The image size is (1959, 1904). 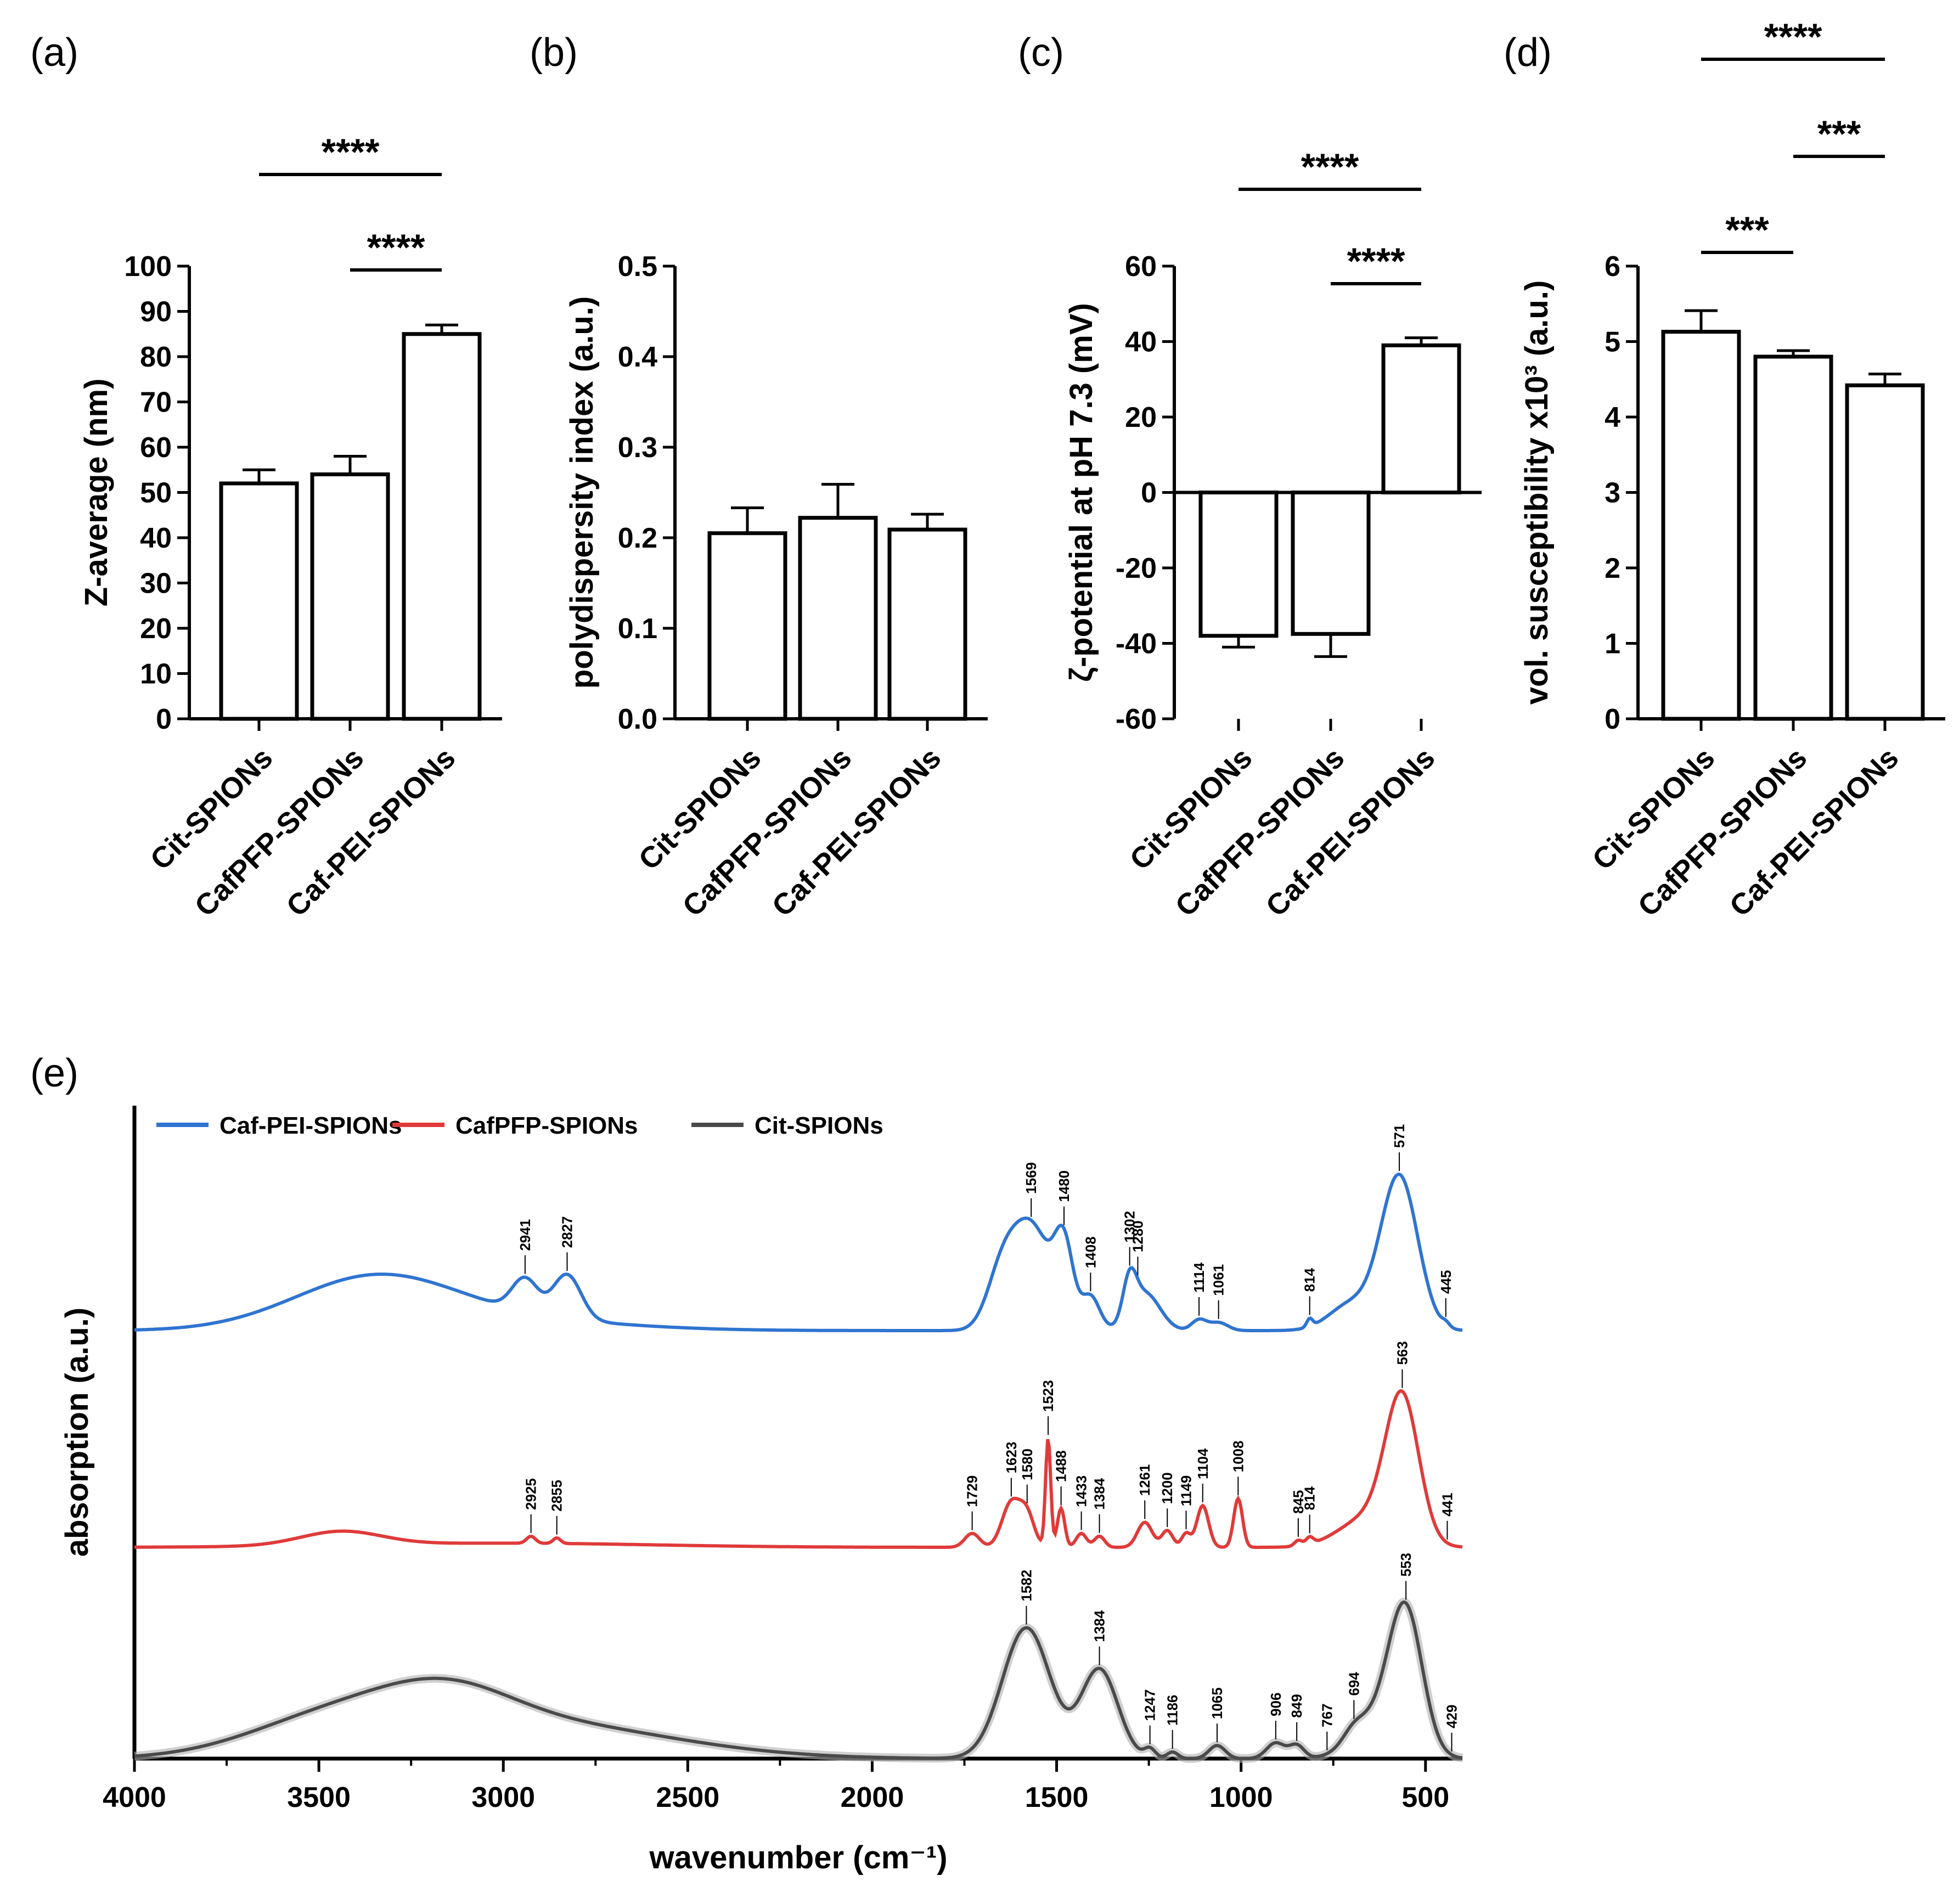 What do you see at coordinates (148, 267) in the screenshot?
I see `y-tick-label: 100` at bounding box center [148, 267].